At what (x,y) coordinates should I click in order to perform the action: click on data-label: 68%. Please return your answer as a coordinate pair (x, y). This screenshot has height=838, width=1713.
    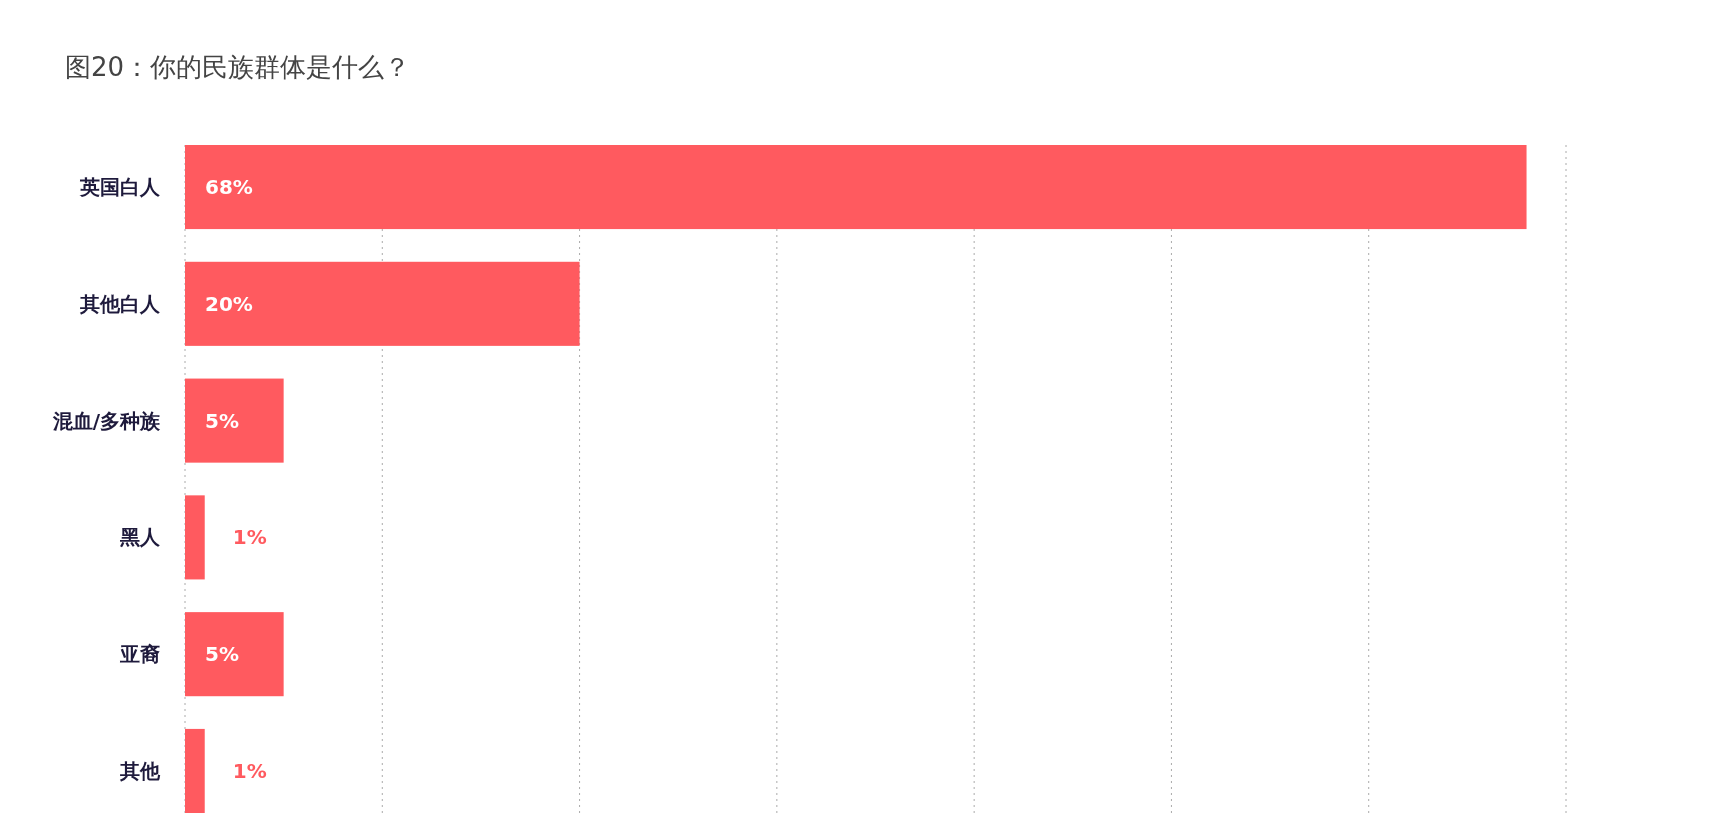
    Looking at the image, I should click on (229, 187).